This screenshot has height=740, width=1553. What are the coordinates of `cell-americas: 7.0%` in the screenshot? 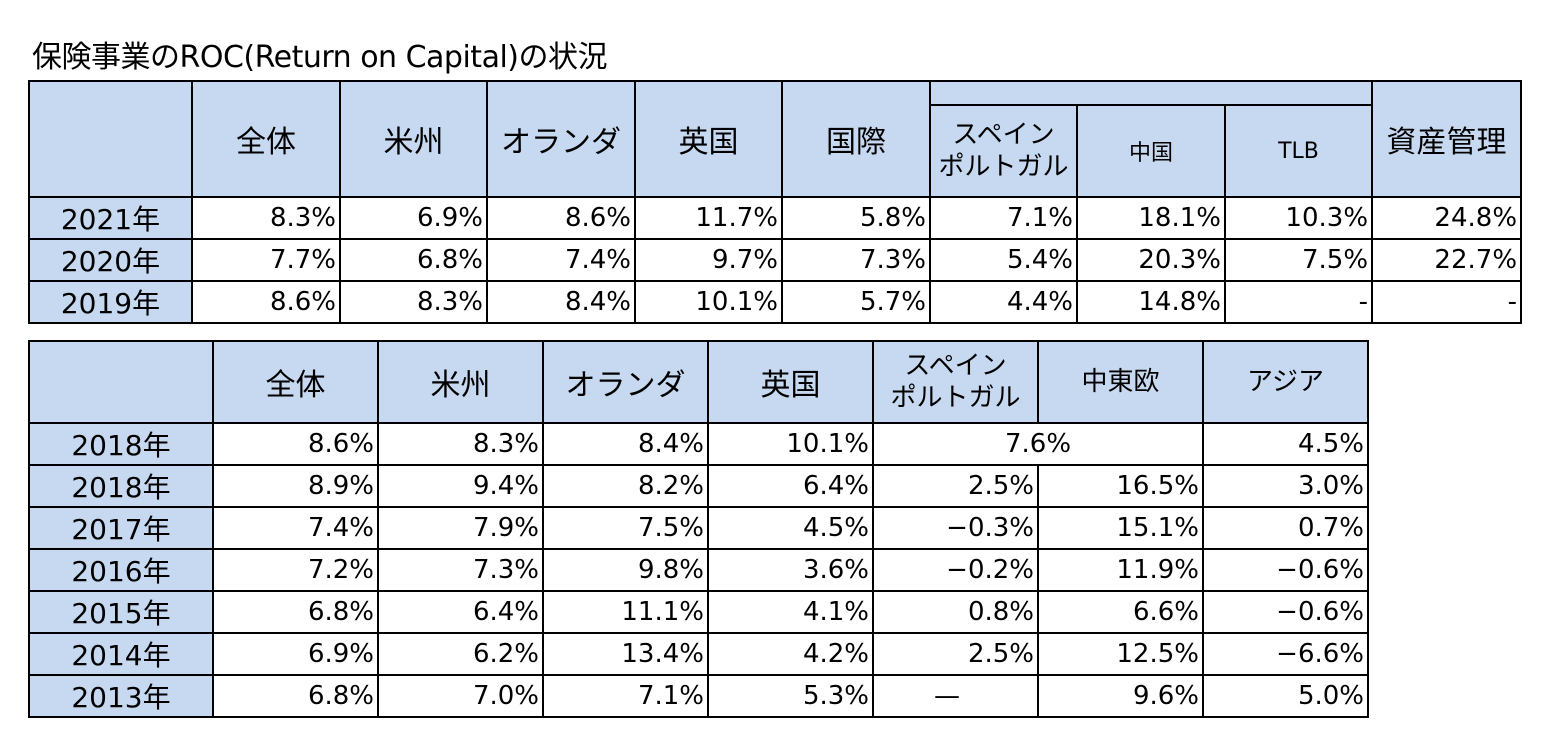 It's located at (460, 696).